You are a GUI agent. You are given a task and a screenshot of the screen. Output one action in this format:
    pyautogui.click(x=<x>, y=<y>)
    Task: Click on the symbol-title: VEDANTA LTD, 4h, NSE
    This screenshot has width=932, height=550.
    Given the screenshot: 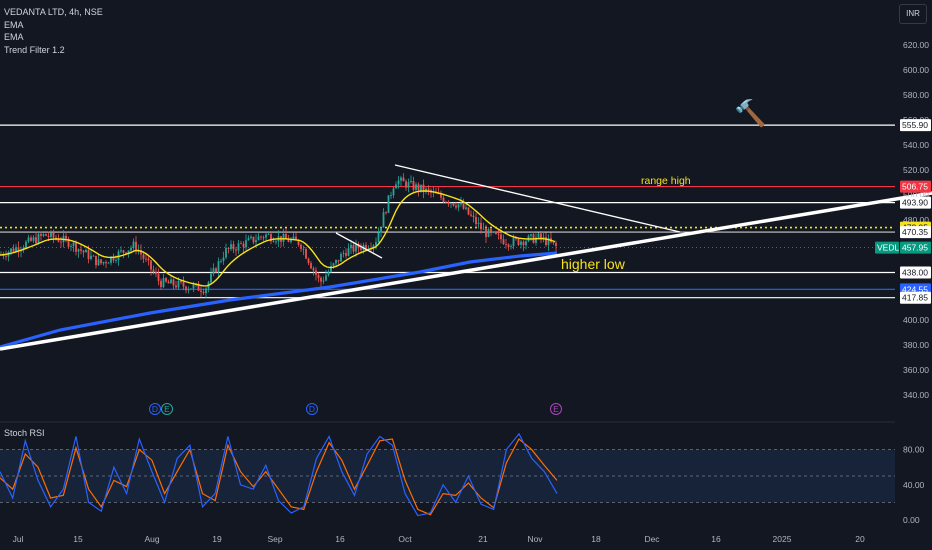 What is the action you would take?
    pyautogui.click(x=53, y=12)
    